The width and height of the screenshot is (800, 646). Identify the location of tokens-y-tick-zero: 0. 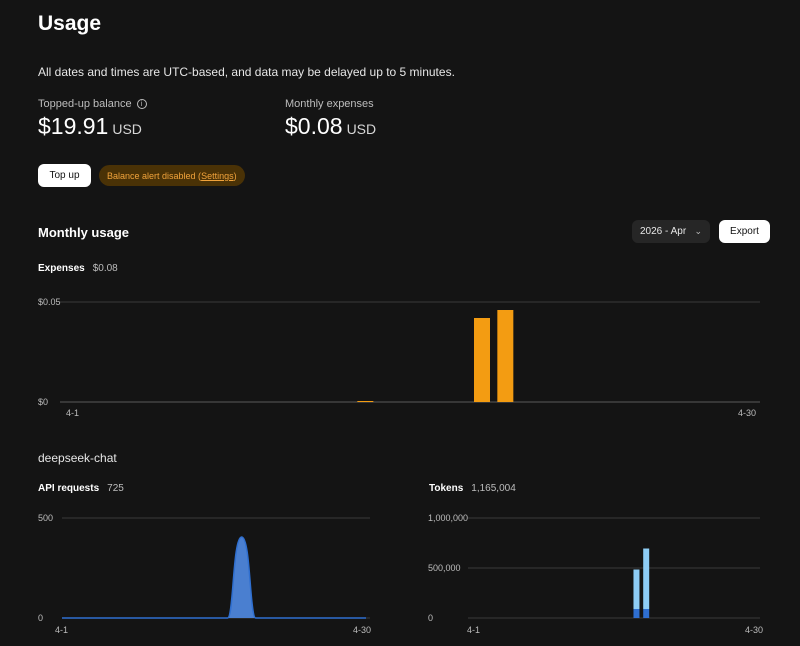
(430, 618).